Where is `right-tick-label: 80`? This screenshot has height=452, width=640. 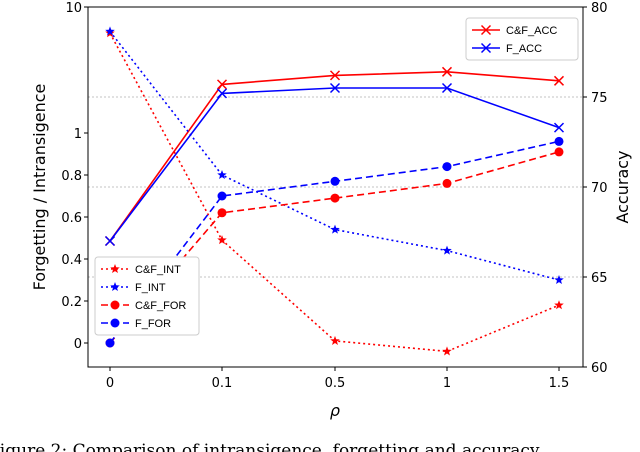 right-tick-label: 80 is located at coordinates (599, 8).